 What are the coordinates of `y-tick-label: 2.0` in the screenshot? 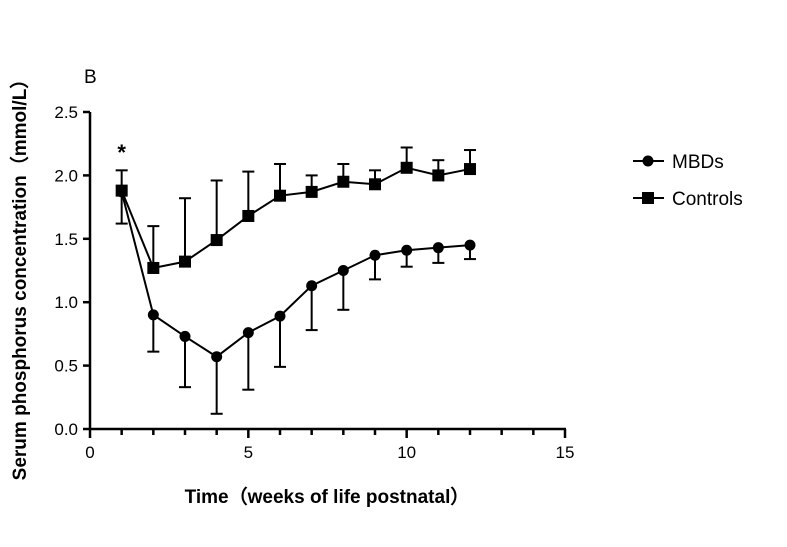 It's located at (66, 175).